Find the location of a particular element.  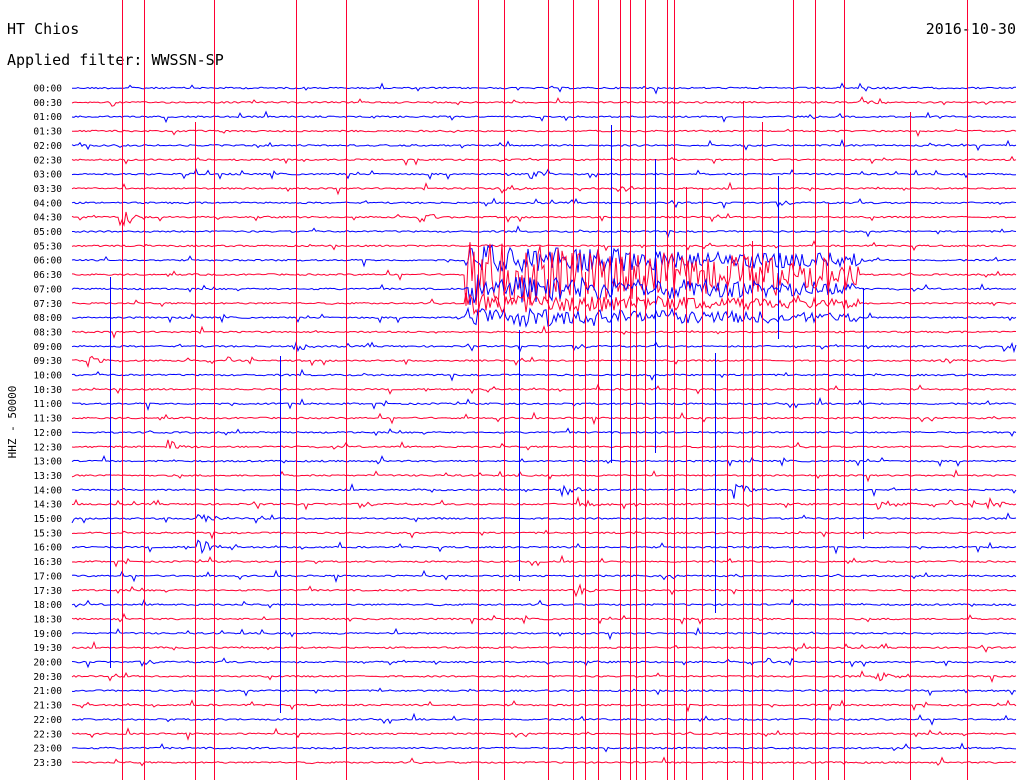

row-label: 22:30 is located at coordinates (47, 734).